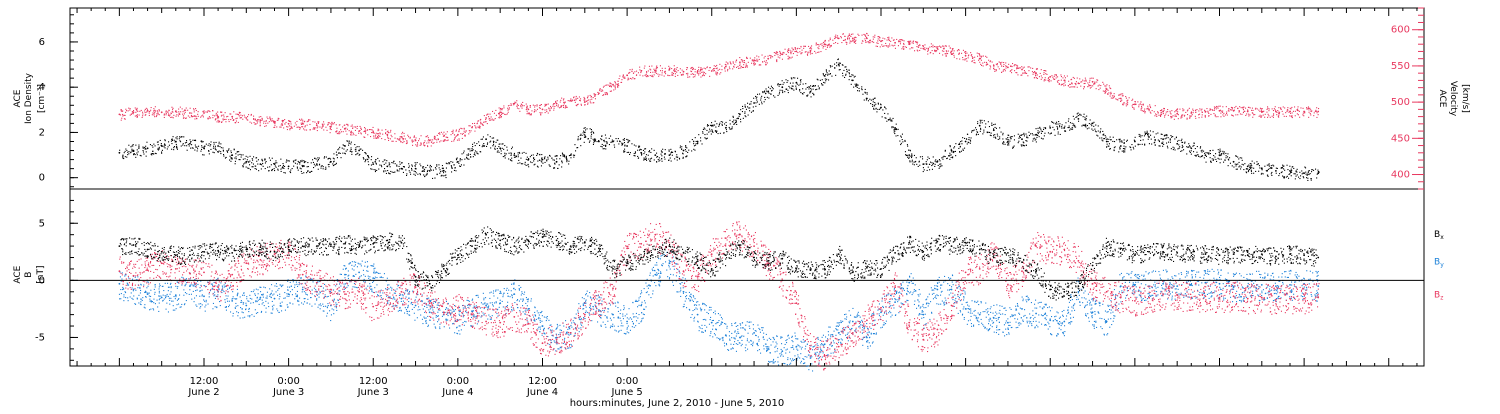 This screenshot has width=1500, height=414. Describe the element at coordinates (42, 178) in the screenshot. I see `top-left-tick-label: 0` at that location.